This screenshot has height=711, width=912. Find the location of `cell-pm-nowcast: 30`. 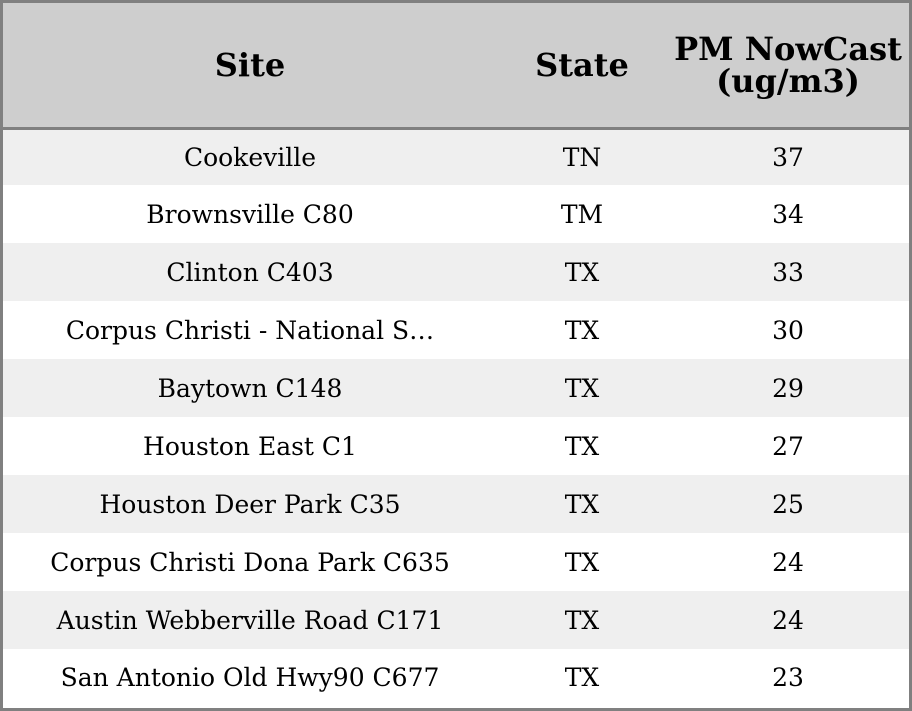

cell-pm-nowcast: 30 is located at coordinates (788, 330).